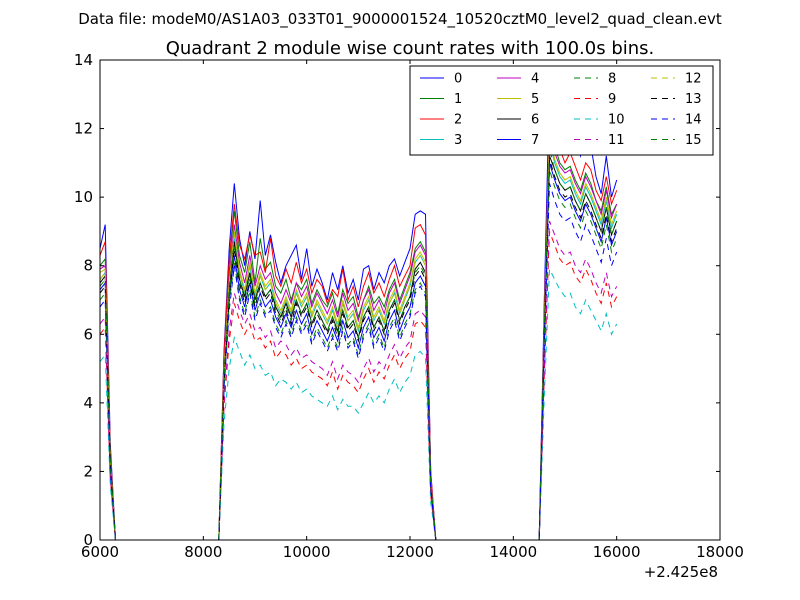 This screenshot has height=600, width=800. I want to click on legend-label-9: 9, so click(612, 99).